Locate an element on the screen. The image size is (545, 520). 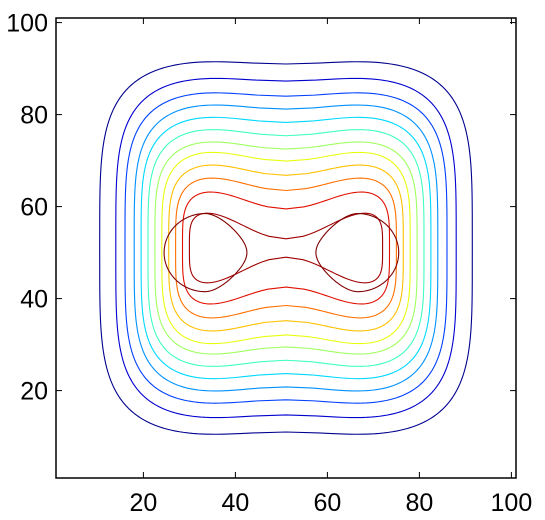
y-tick-label: 60 is located at coordinates (34, 208).